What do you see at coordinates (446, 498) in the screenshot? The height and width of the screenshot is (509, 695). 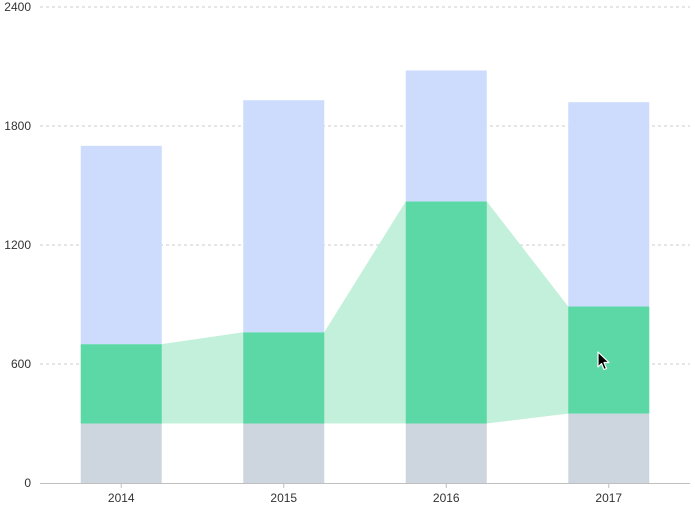 I see `x-tick-label: 2016` at bounding box center [446, 498].